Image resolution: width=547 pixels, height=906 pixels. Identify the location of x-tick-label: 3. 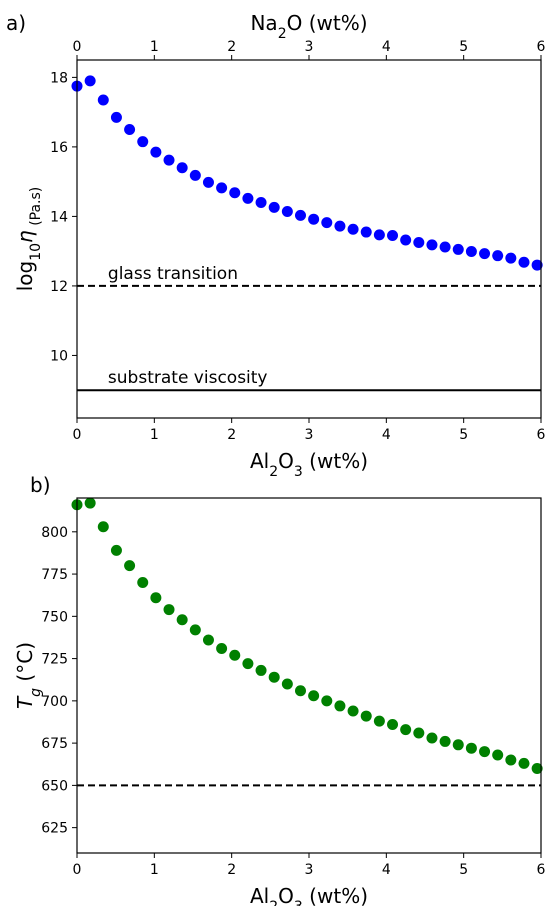
(309, 435).